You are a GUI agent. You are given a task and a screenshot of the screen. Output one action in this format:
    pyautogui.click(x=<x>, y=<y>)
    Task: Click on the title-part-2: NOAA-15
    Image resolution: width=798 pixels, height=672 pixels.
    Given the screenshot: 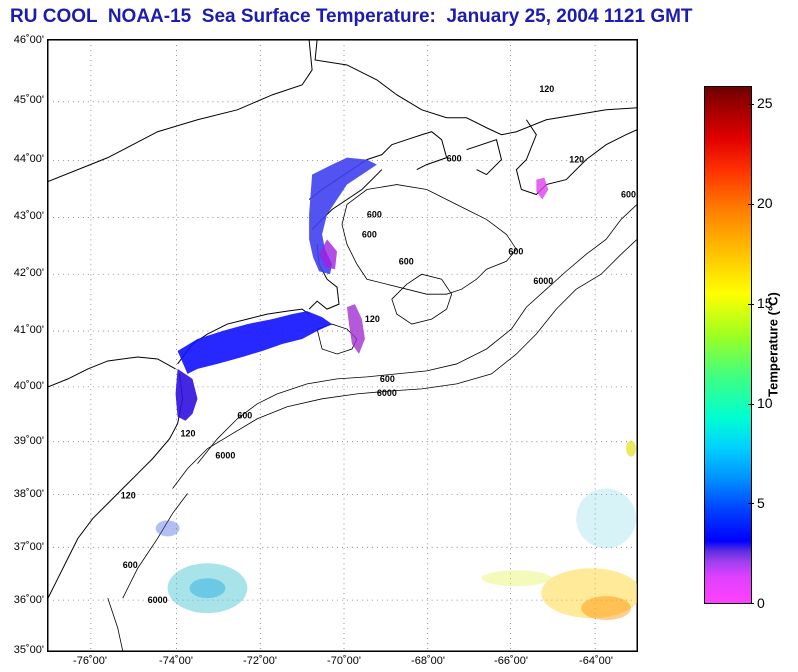 What is the action you would take?
    pyautogui.click(x=149, y=16)
    